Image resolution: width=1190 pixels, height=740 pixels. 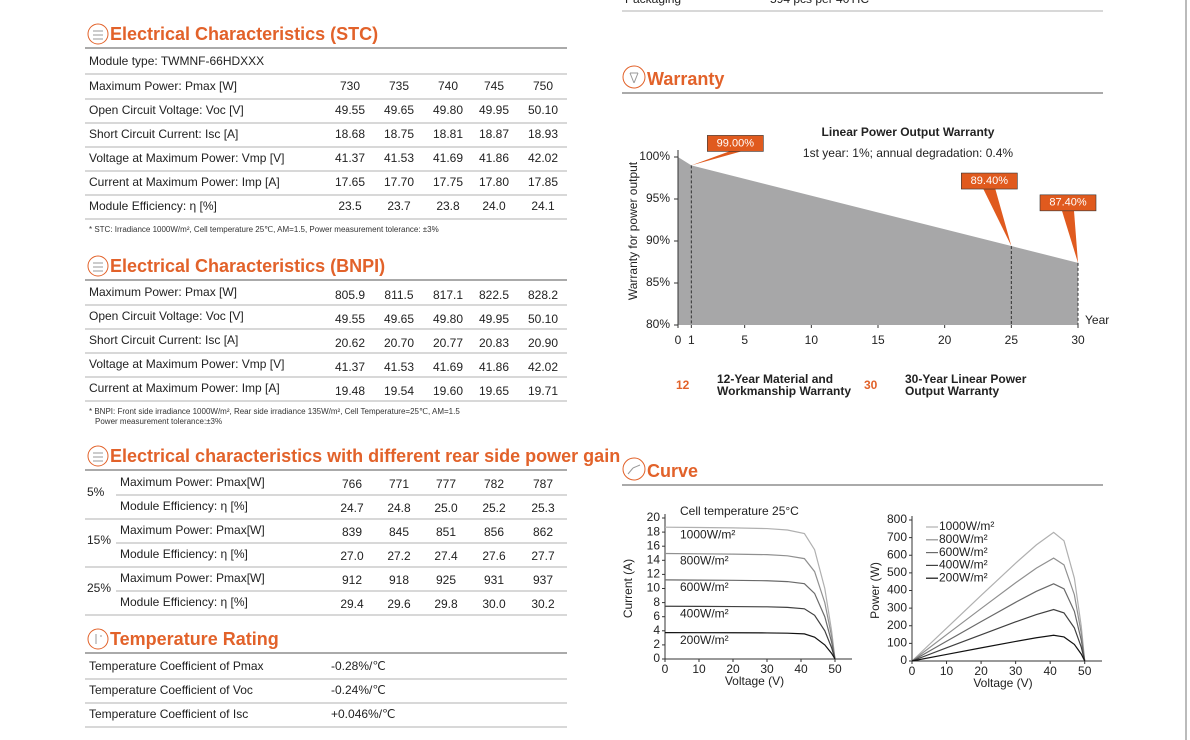 What do you see at coordinates (963, 577) in the screenshot?
I see `legend-label: 200W/m²` at bounding box center [963, 577].